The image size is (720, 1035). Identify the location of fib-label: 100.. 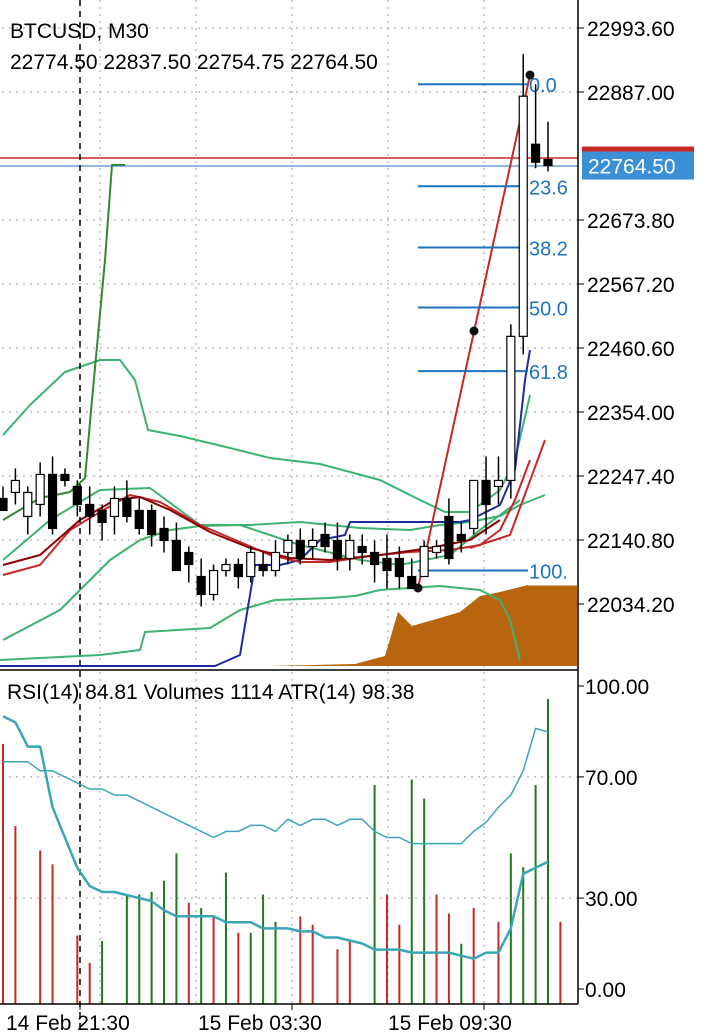
(548, 572).